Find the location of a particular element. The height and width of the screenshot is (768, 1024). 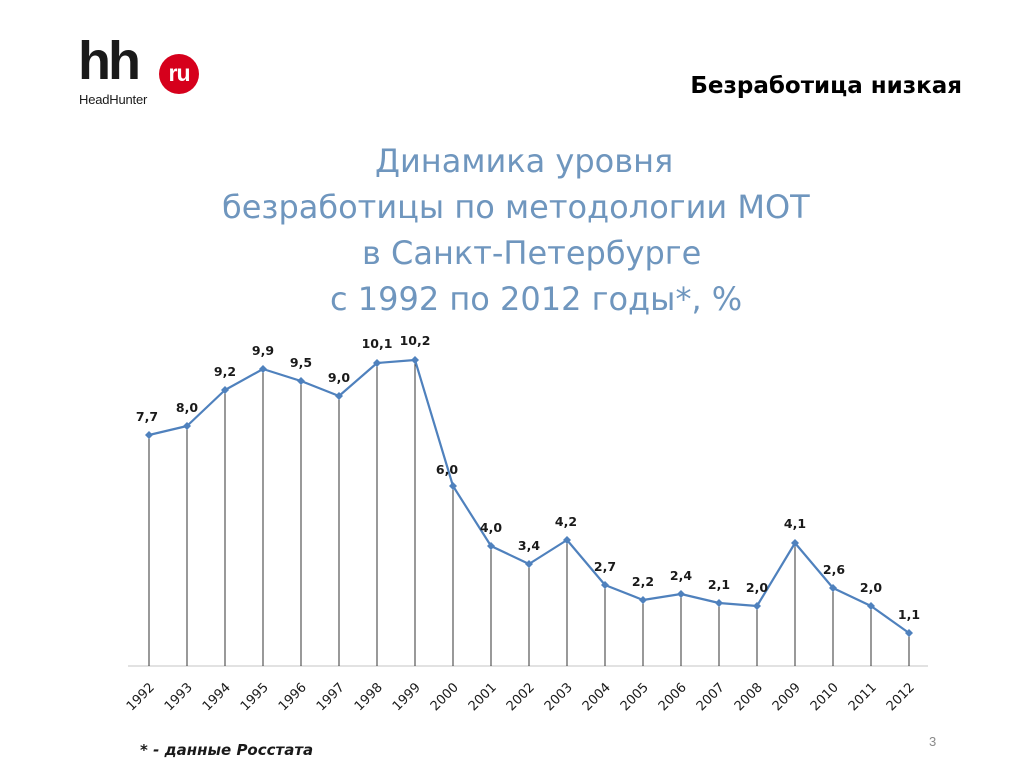

data-label: 4,2 is located at coordinates (566, 521).